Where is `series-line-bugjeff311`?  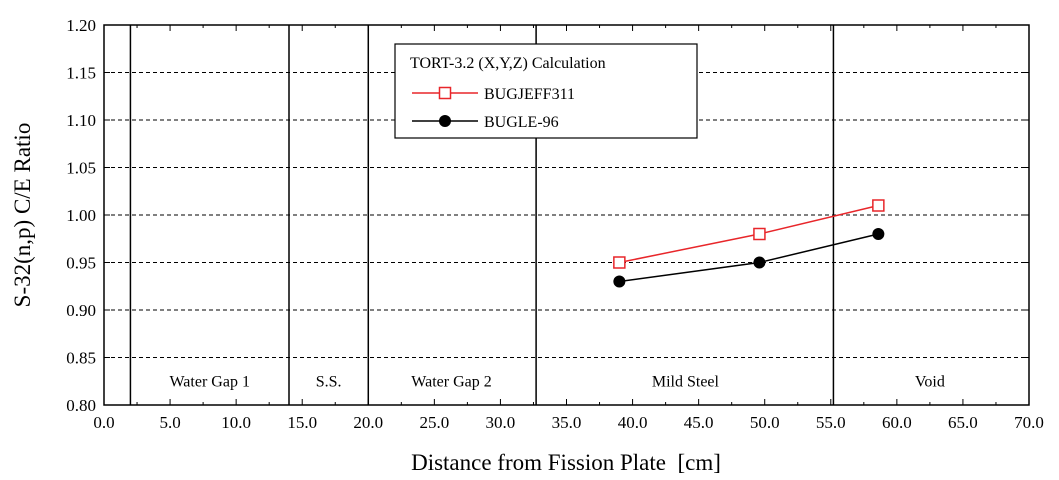
series-line-bugjeff311 is located at coordinates (749, 234).